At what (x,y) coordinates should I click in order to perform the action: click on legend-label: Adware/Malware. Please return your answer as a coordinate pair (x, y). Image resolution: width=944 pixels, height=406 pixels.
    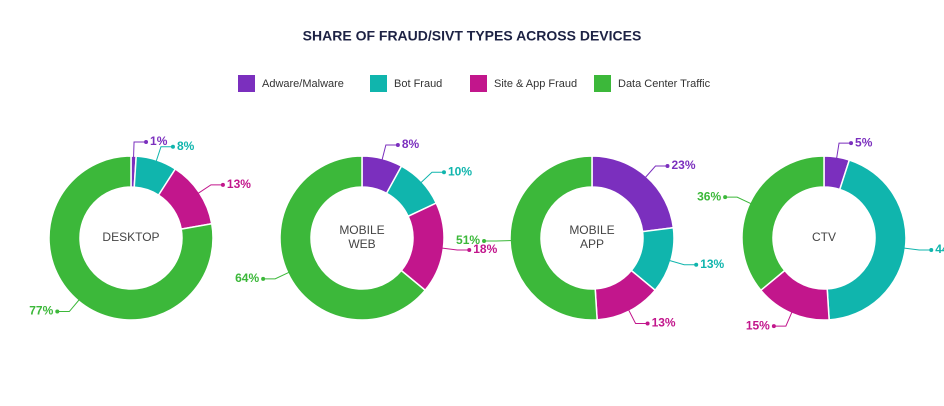
    Looking at the image, I should click on (303, 84).